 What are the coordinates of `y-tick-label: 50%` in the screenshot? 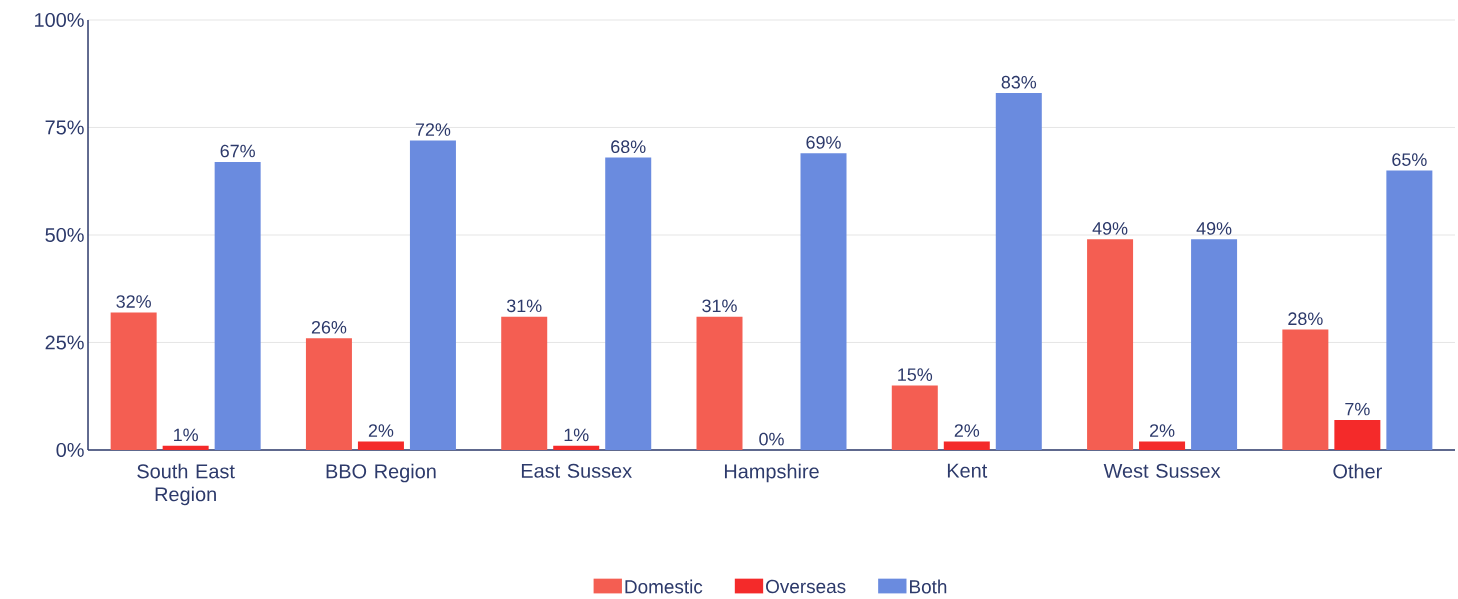 It's located at (64, 235).